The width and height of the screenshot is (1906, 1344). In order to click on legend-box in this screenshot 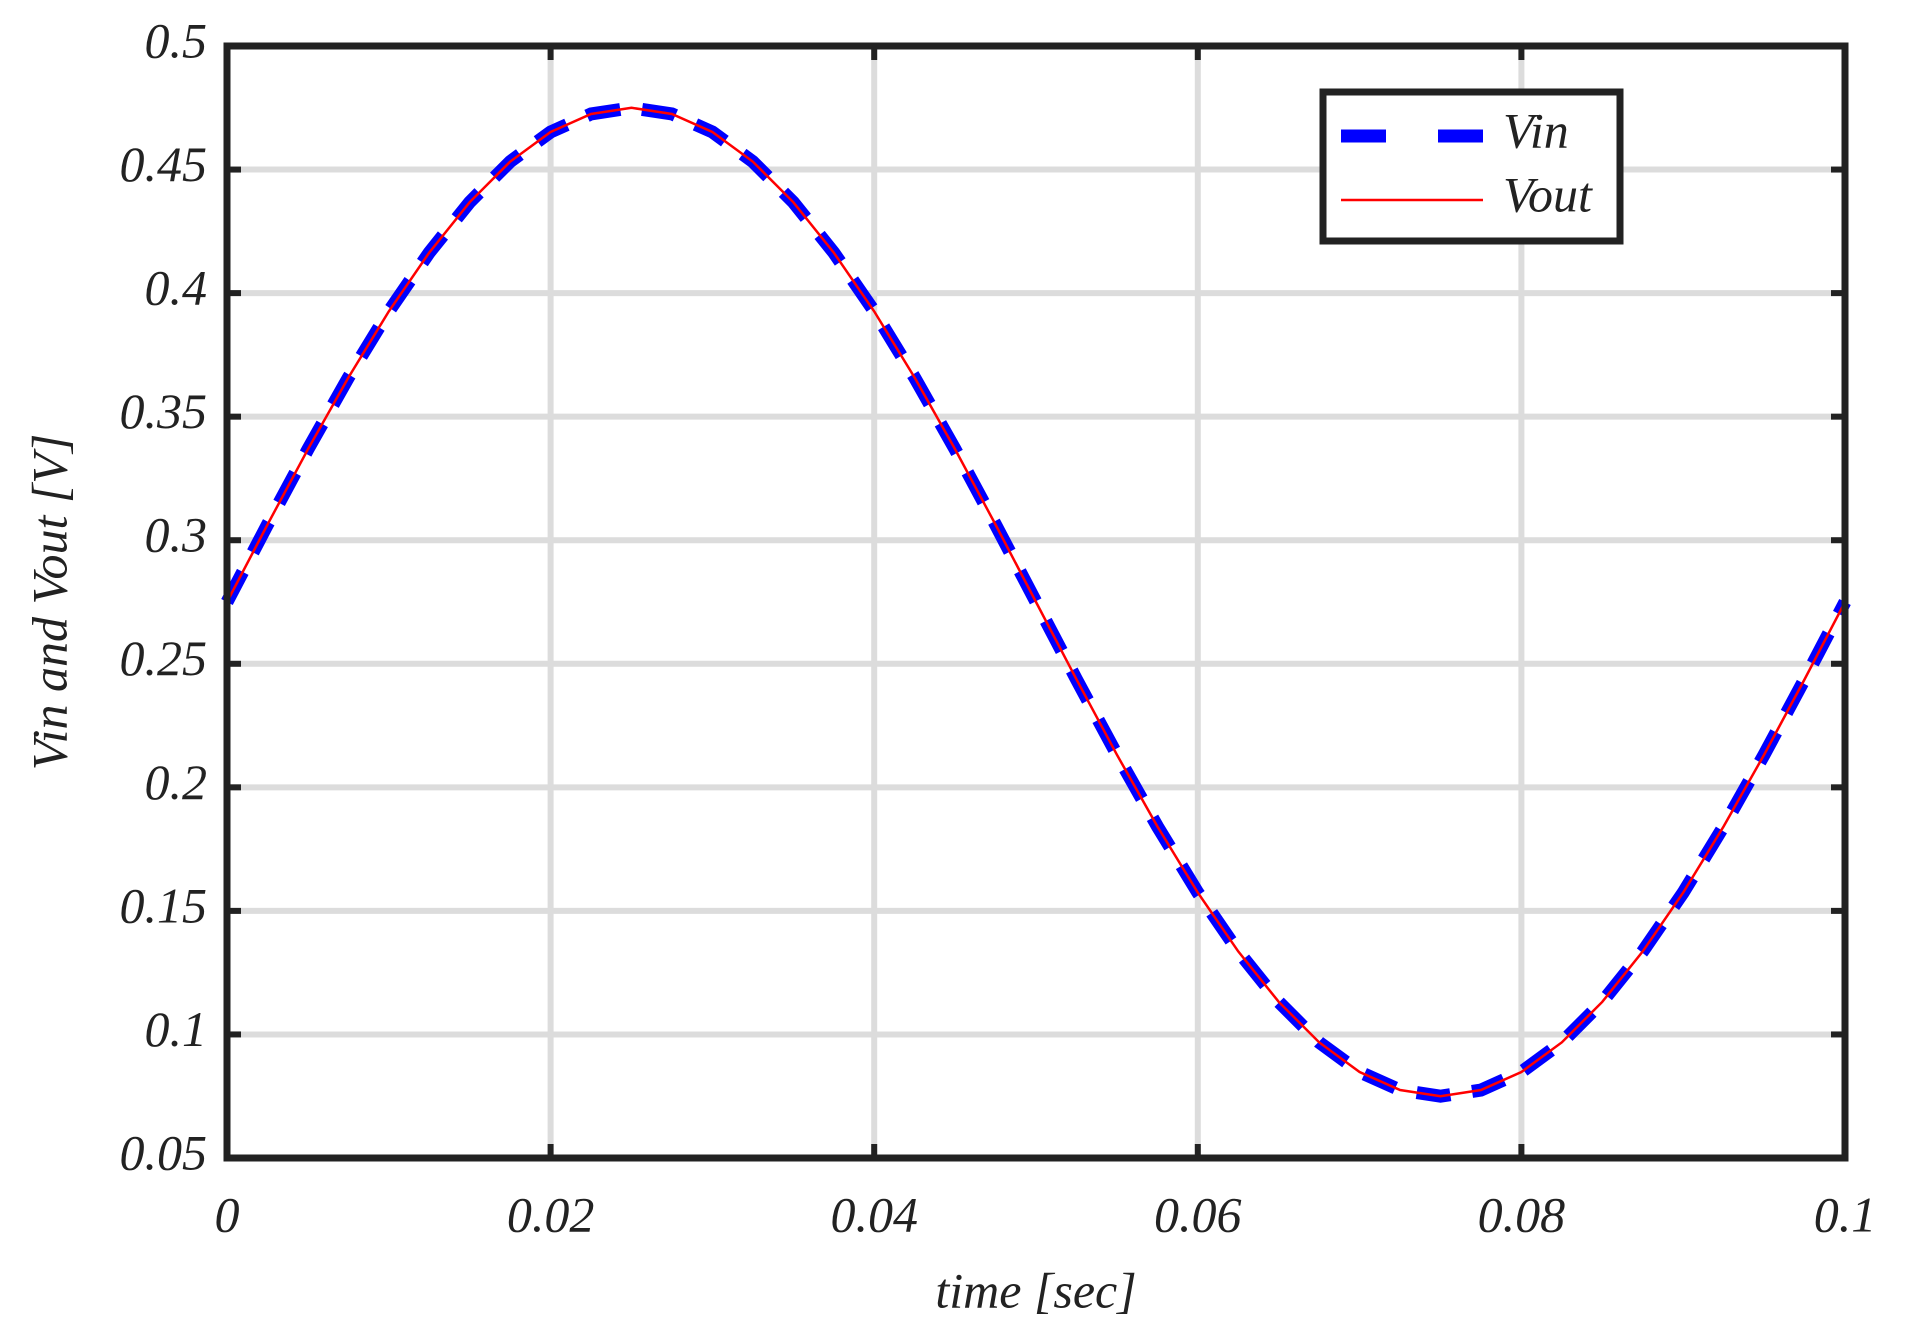, I will do `click(1471, 166)`.